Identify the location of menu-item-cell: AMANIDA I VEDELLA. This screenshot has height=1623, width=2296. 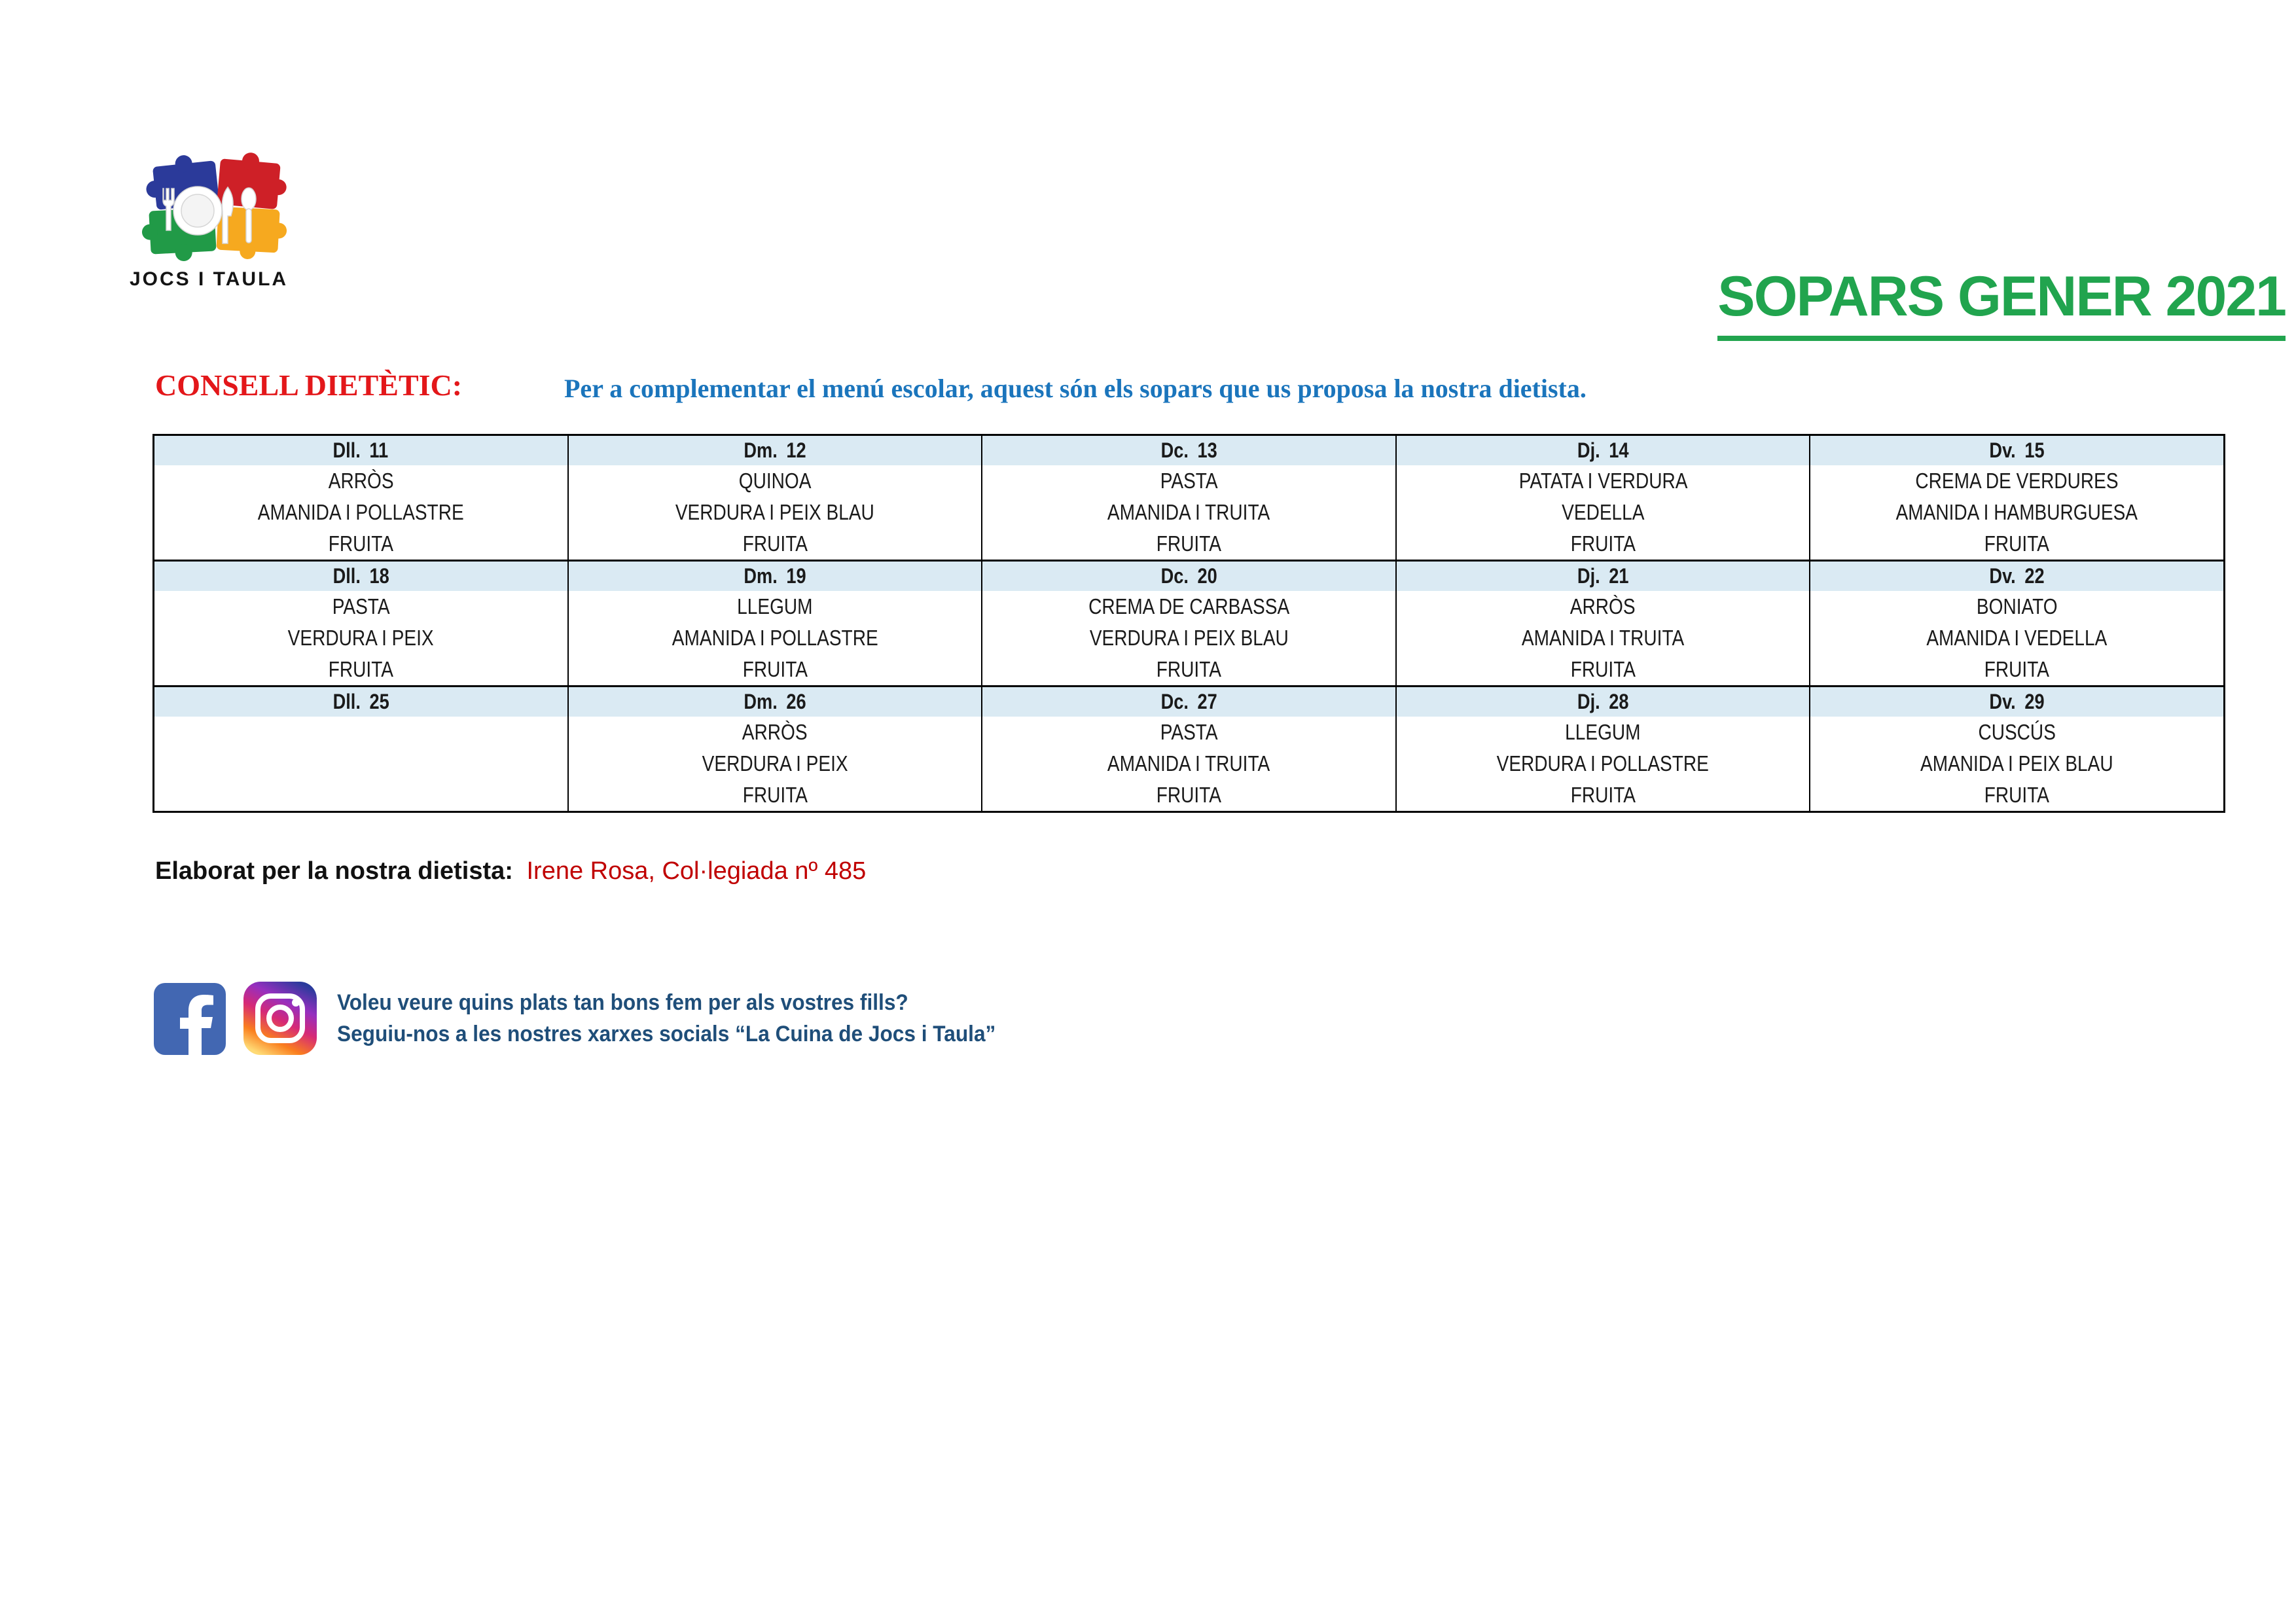
(2017, 638).